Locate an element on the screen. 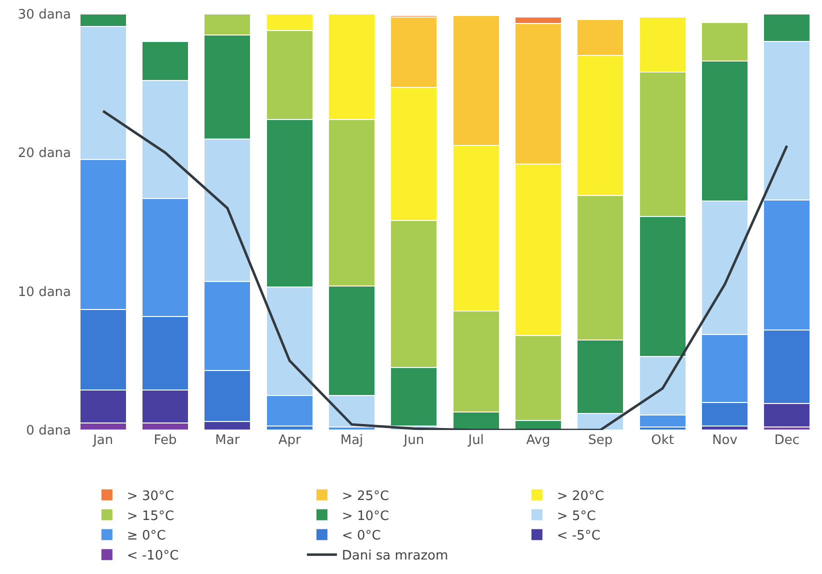 The image size is (822, 574). x-tick-label: Apr is located at coordinates (290, 440).